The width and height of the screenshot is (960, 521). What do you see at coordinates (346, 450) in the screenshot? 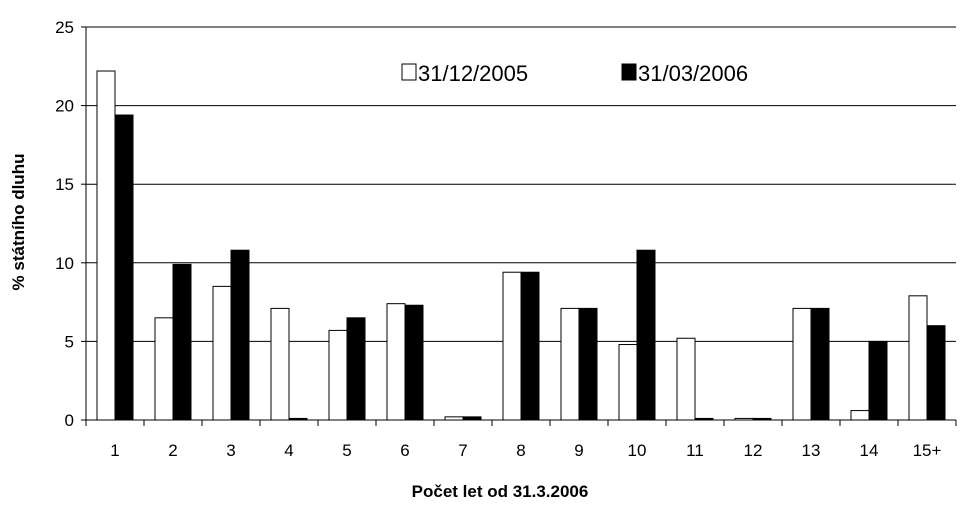
I see `x-tick-label: 5` at bounding box center [346, 450].